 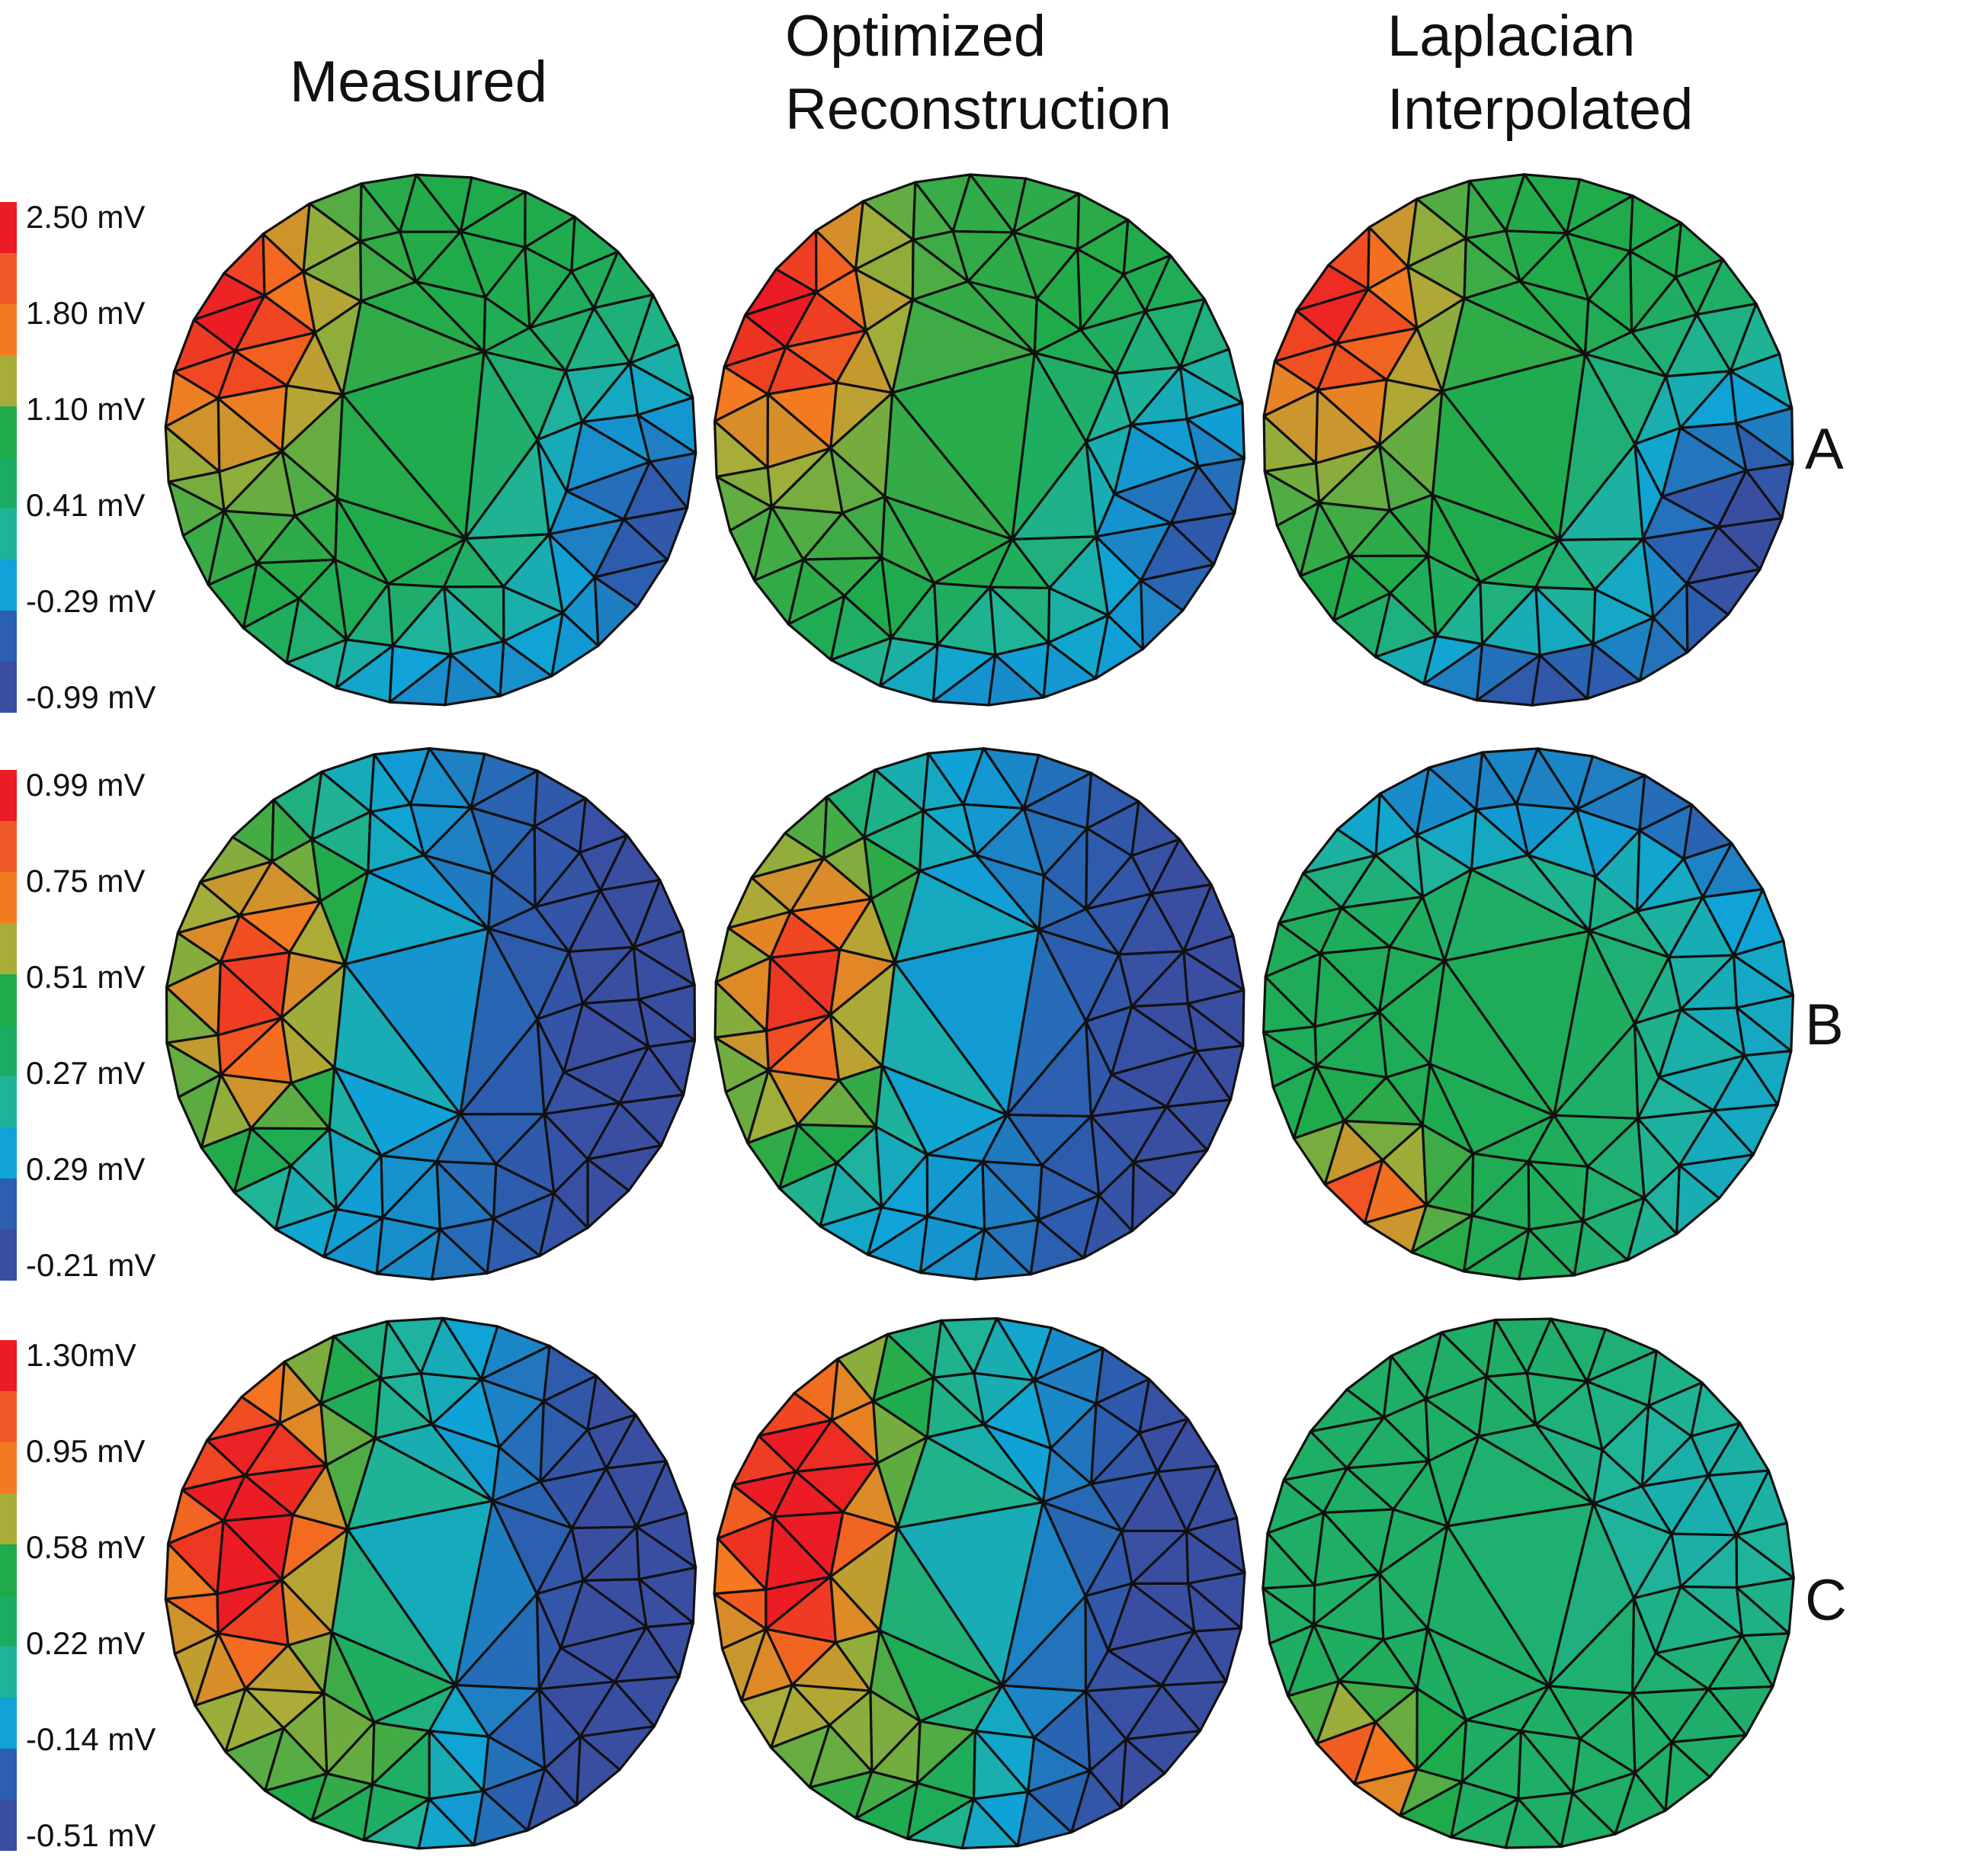 What do you see at coordinates (418, 82) in the screenshot?
I see `column-title-measured: Measured` at bounding box center [418, 82].